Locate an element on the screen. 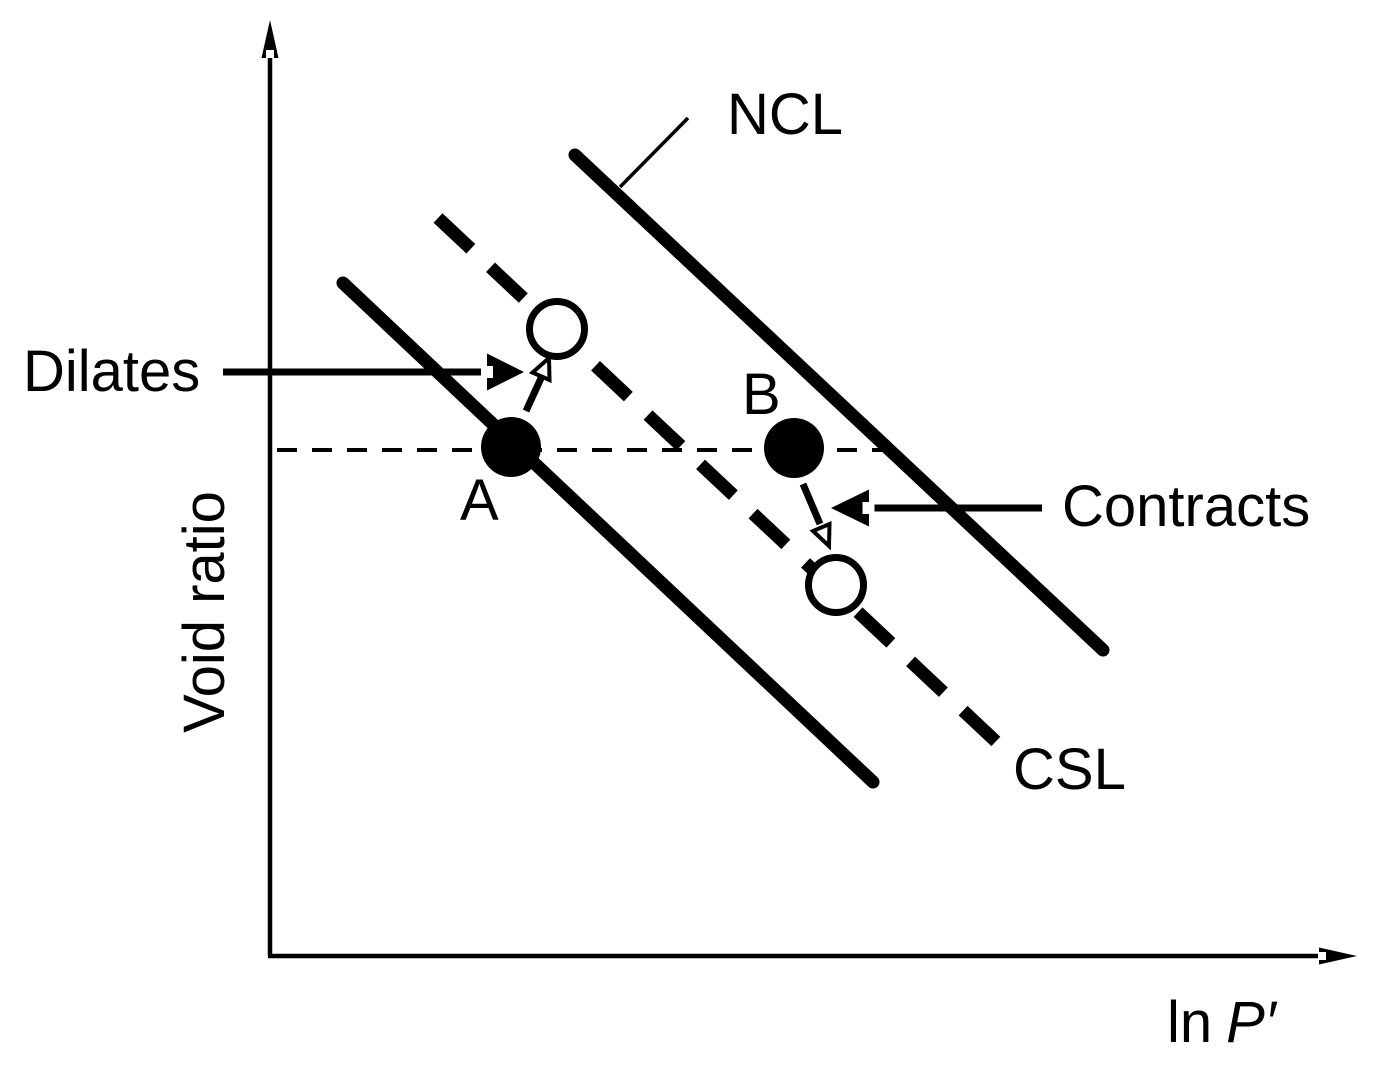  point-b-label: B is located at coordinates (761, 394).